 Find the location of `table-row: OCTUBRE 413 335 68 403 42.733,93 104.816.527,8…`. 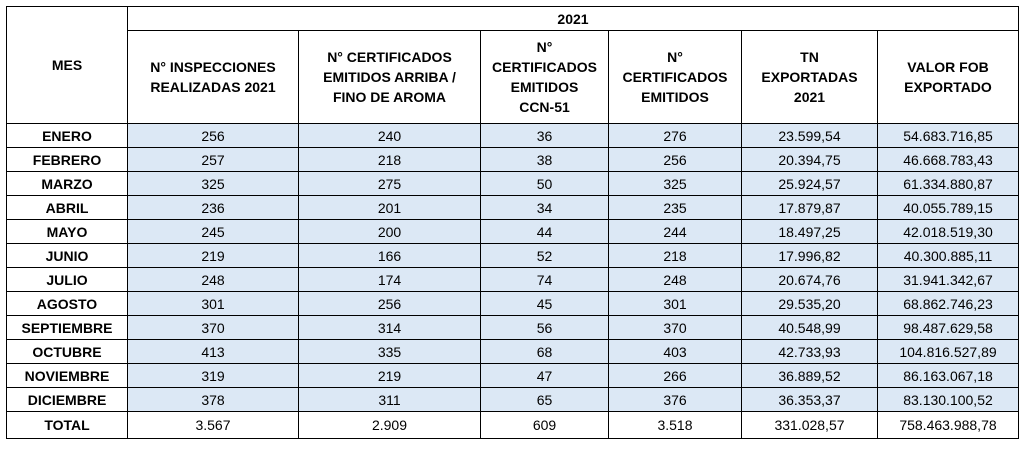

table-row: OCTUBRE 413 335 68 403 42.733,93 104.816.527,8… is located at coordinates (512, 351).